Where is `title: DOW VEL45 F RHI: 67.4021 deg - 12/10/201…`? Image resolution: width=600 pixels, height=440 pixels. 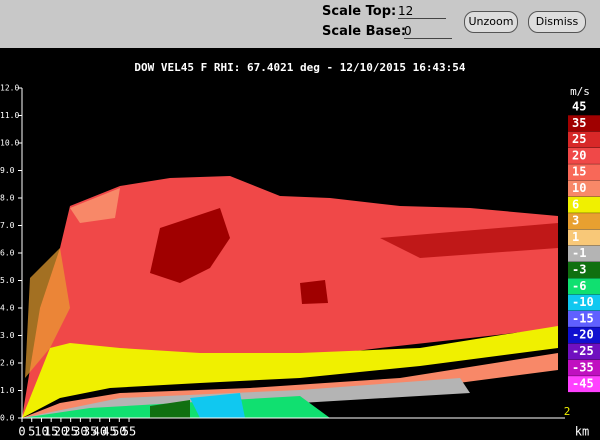 title: DOW VEL45 F RHI: 67.4021 deg - 12/10/201… is located at coordinates (300, 67).